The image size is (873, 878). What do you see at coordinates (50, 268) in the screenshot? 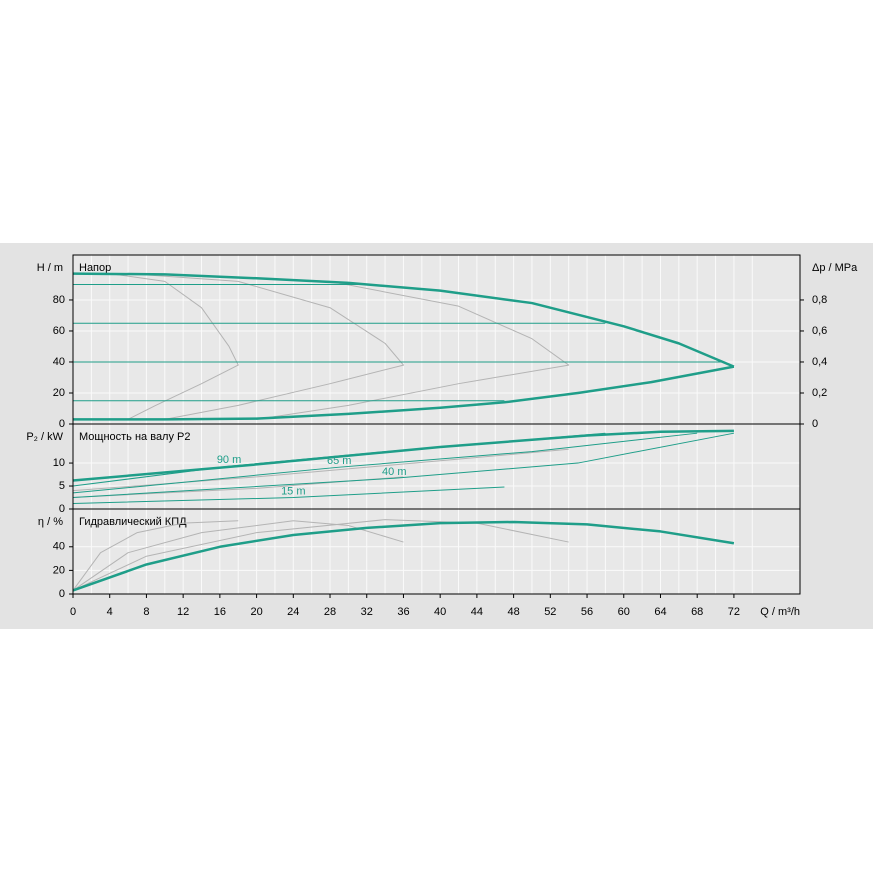
I see `y-axis-label: H / m` at bounding box center [50, 268].